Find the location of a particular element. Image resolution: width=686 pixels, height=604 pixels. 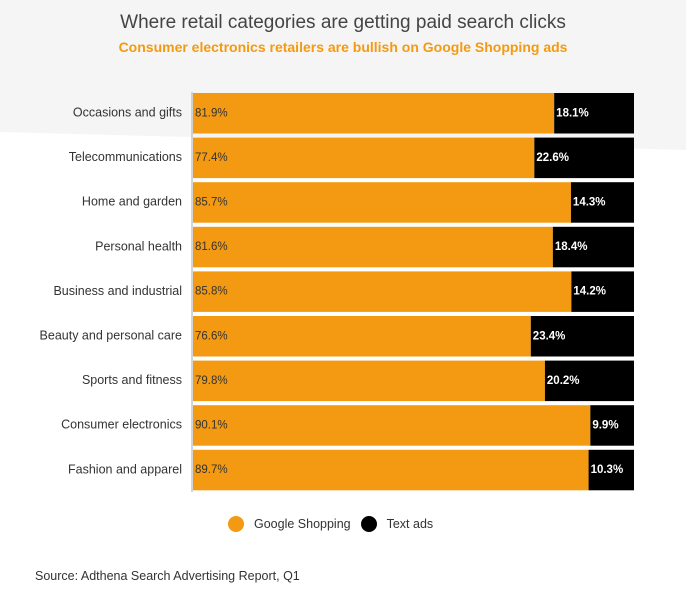

category-label: Consumer electronics is located at coordinates (121, 425).